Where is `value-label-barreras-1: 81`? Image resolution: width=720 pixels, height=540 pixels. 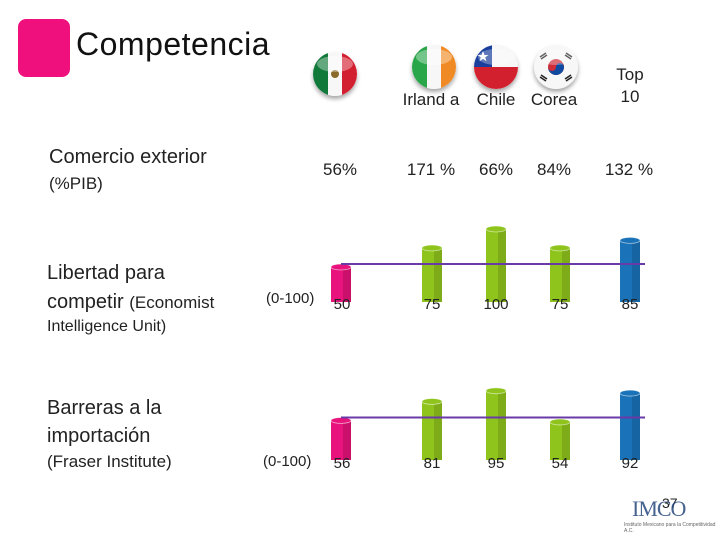
value-label-barreras-1: 81 is located at coordinates (432, 463).